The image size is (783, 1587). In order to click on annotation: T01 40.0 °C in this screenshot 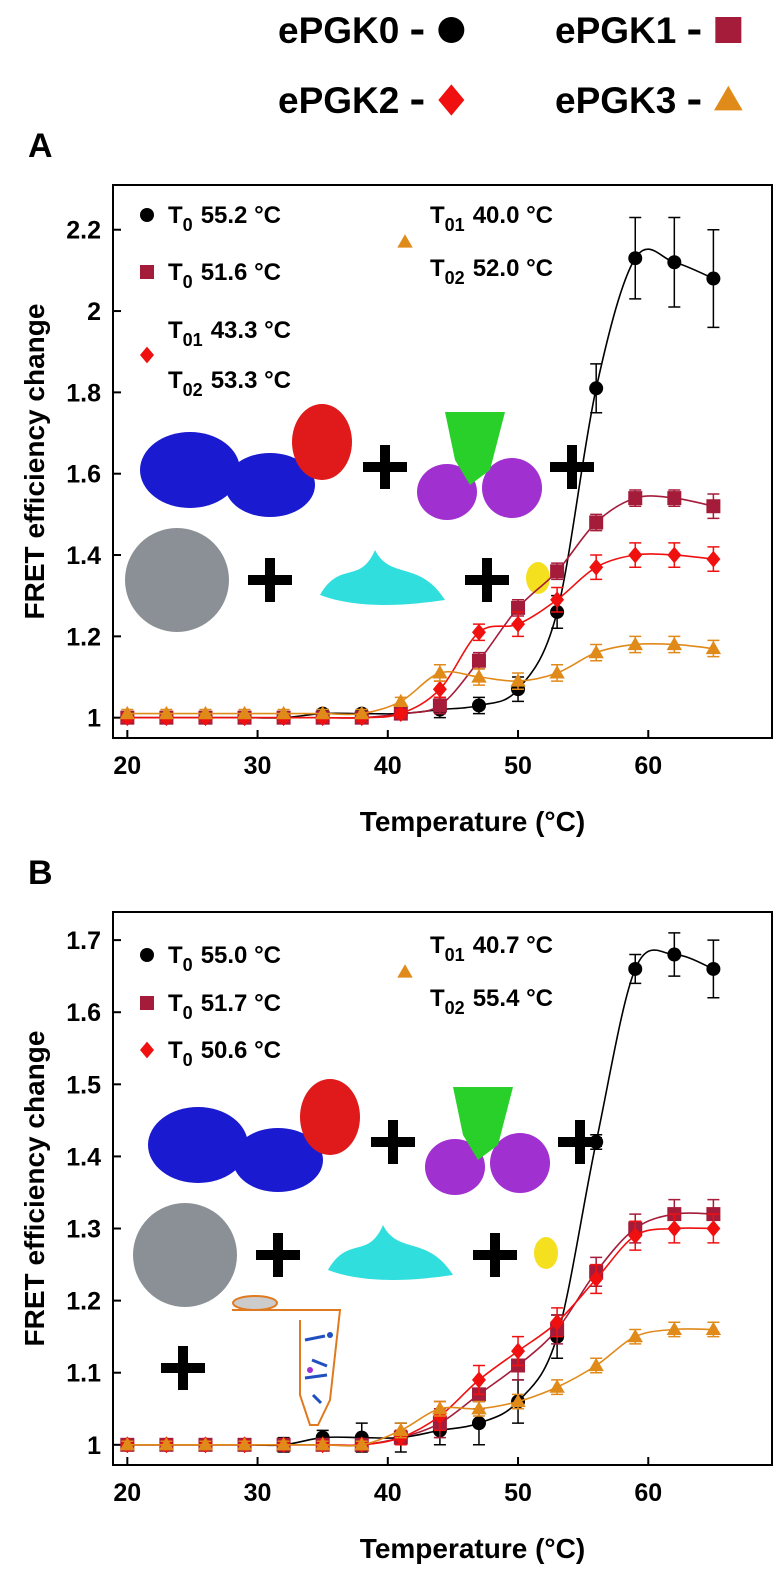, I will do `click(491, 218)`.